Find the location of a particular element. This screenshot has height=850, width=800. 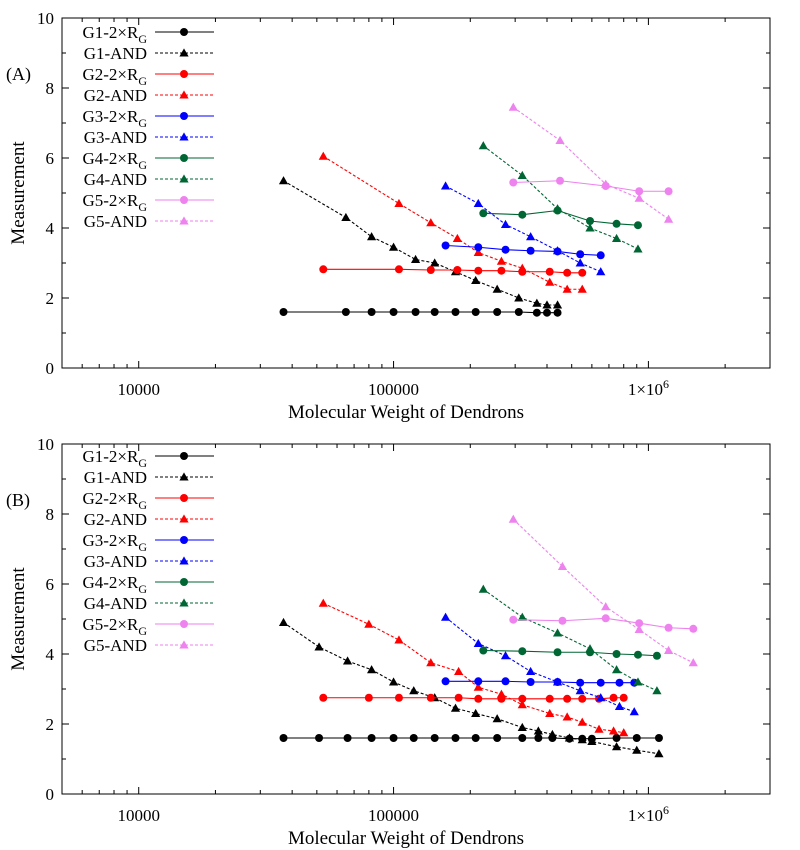

x-tick-label: 1×10⁶ is located at coordinates (648, 814).